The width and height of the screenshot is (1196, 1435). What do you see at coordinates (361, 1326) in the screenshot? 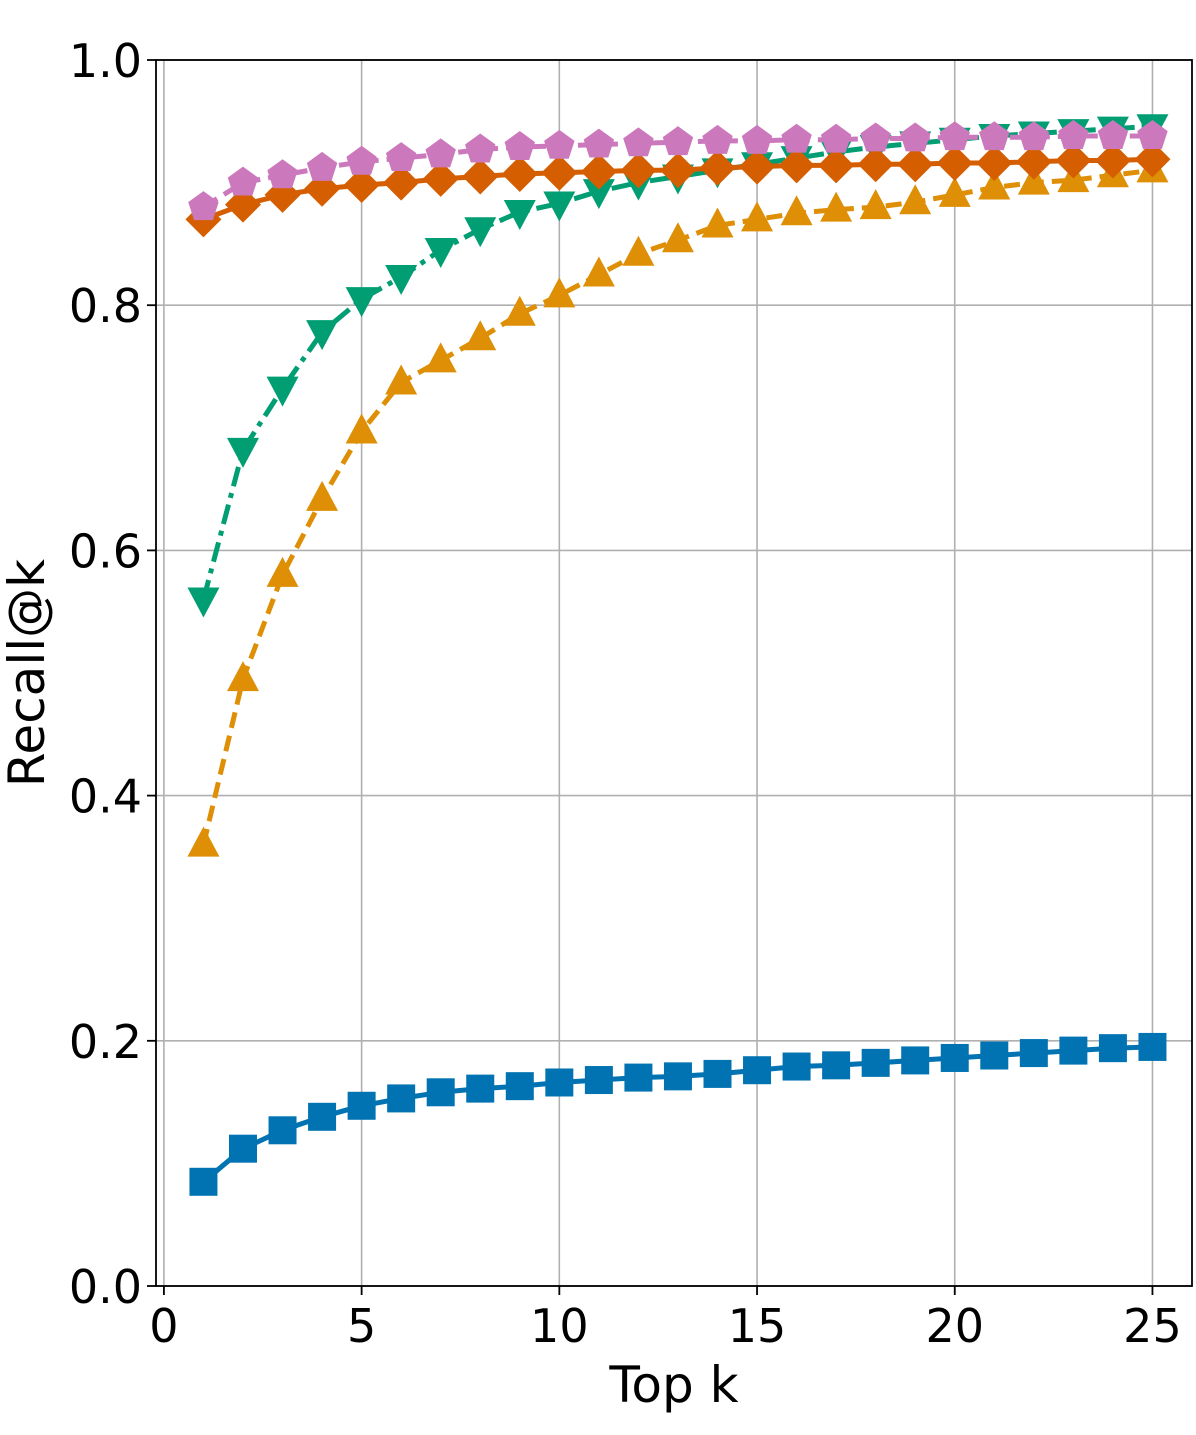
I see `x-tick-label: 5` at bounding box center [361, 1326].